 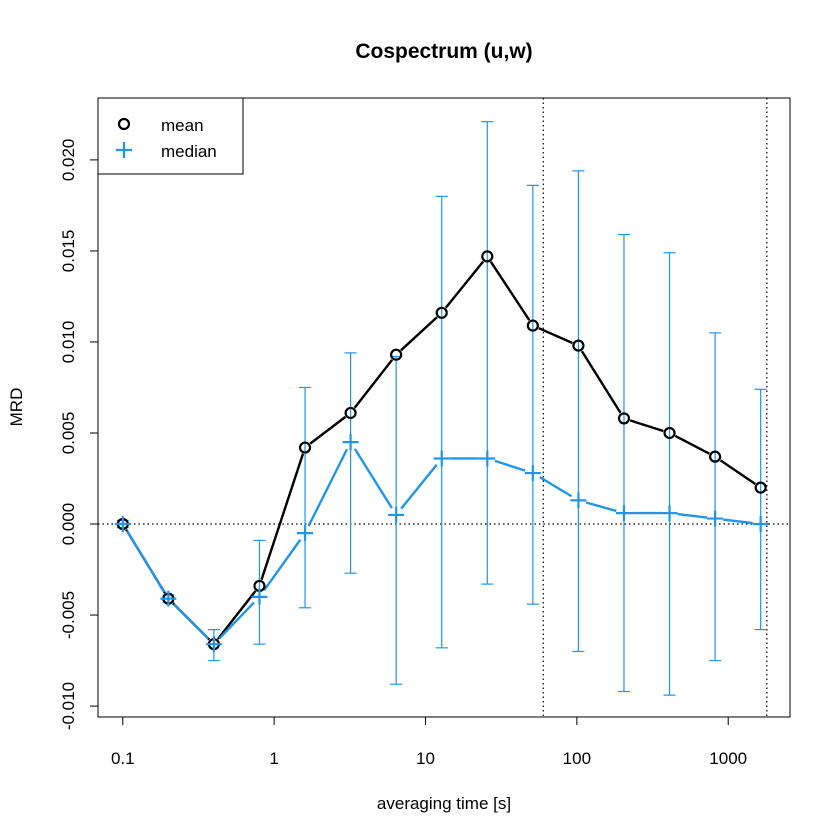 I want to click on legend-median-marker, so click(x=124, y=150).